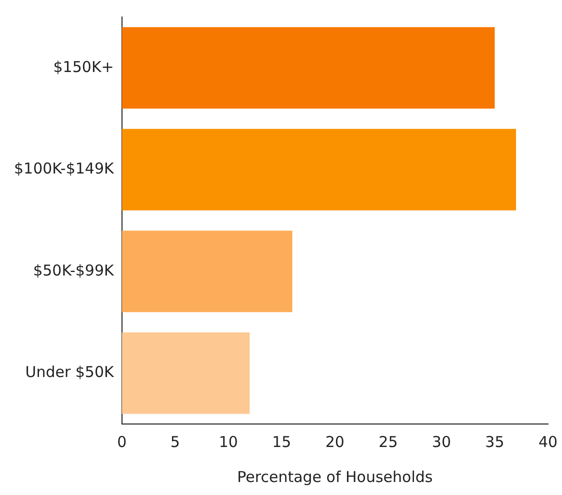 The width and height of the screenshot is (562, 495). What do you see at coordinates (282, 441) in the screenshot?
I see `x-tick-label: 15` at bounding box center [282, 441].